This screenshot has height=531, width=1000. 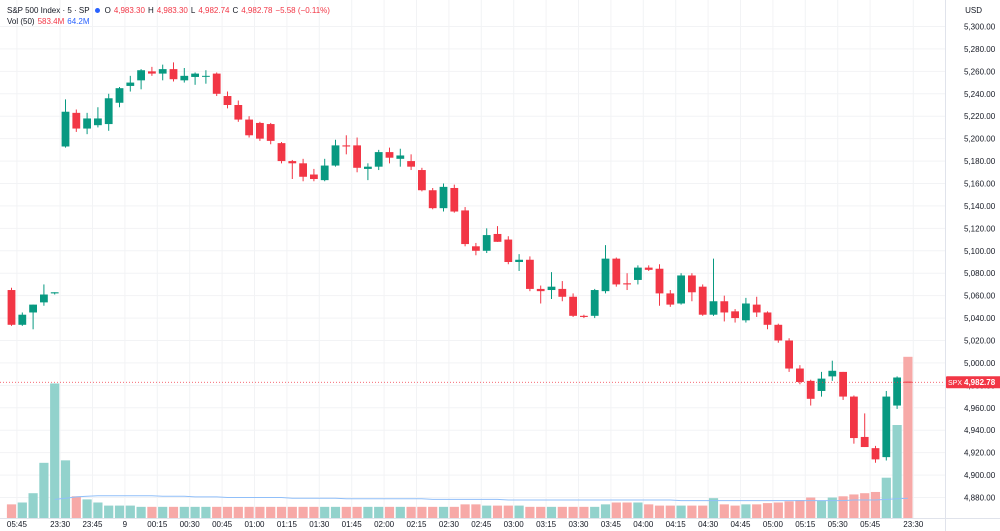 I want to click on x-tick-label: 05:45, so click(x=17, y=524).